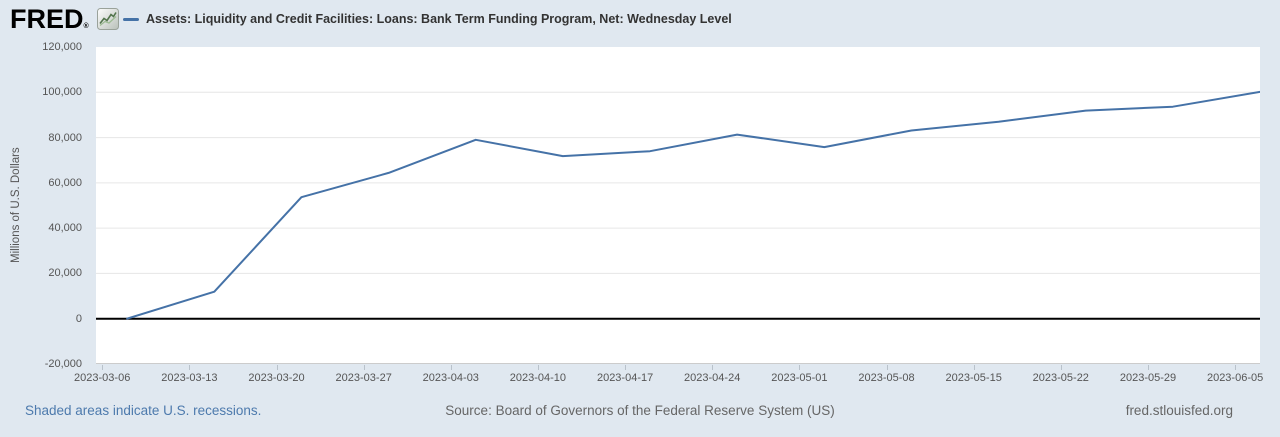 This screenshot has width=1280, height=437. What do you see at coordinates (450, 378) in the screenshot?
I see `x-tick-label: 2023-04-03` at bounding box center [450, 378].